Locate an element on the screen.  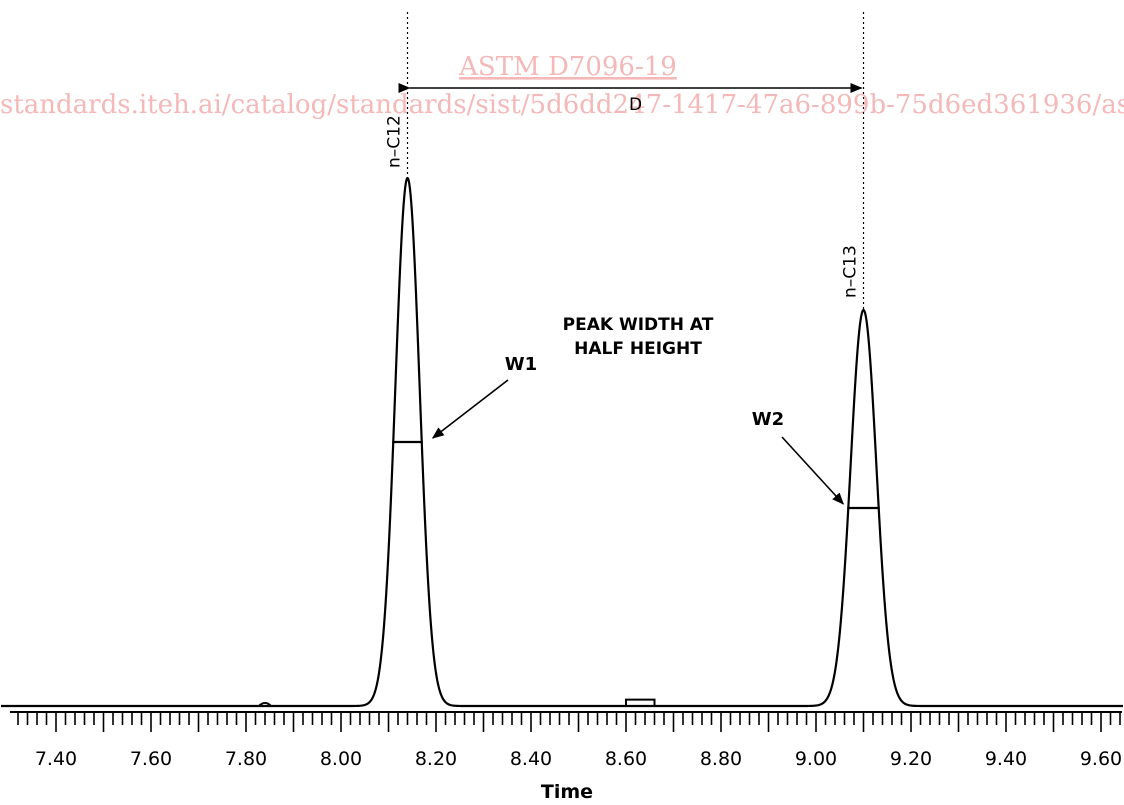
x-tick-label: 8.00 is located at coordinates (341, 759).